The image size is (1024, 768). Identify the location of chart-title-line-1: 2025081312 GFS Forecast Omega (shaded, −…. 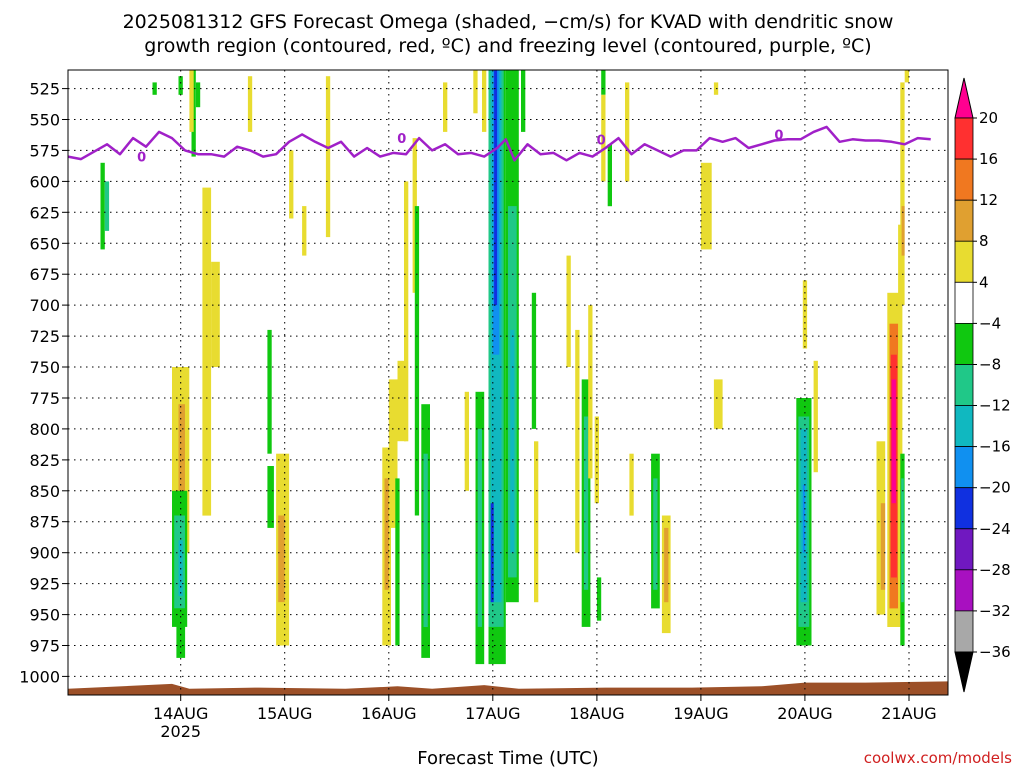
(508, 22).